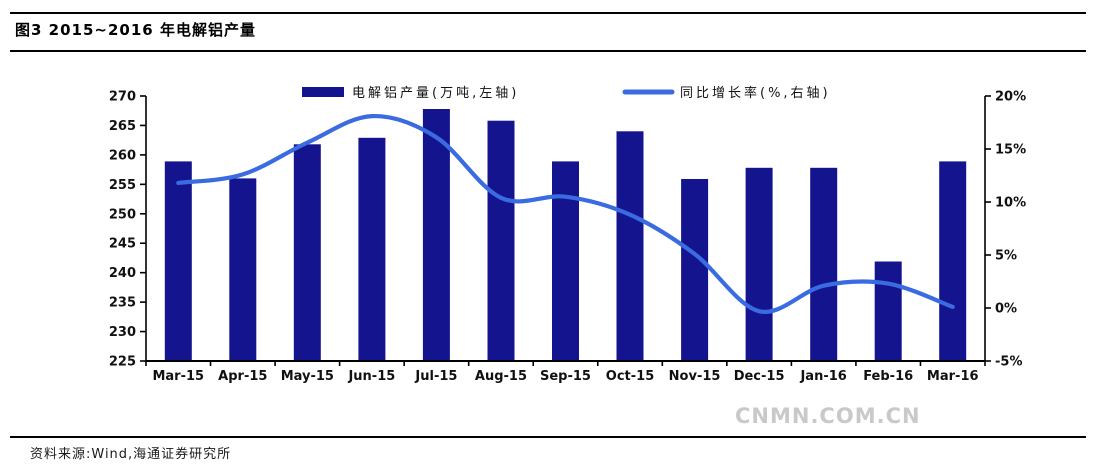  What do you see at coordinates (1010, 97) in the screenshot?
I see `svg-text: 20%` at bounding box center [1010, 97].